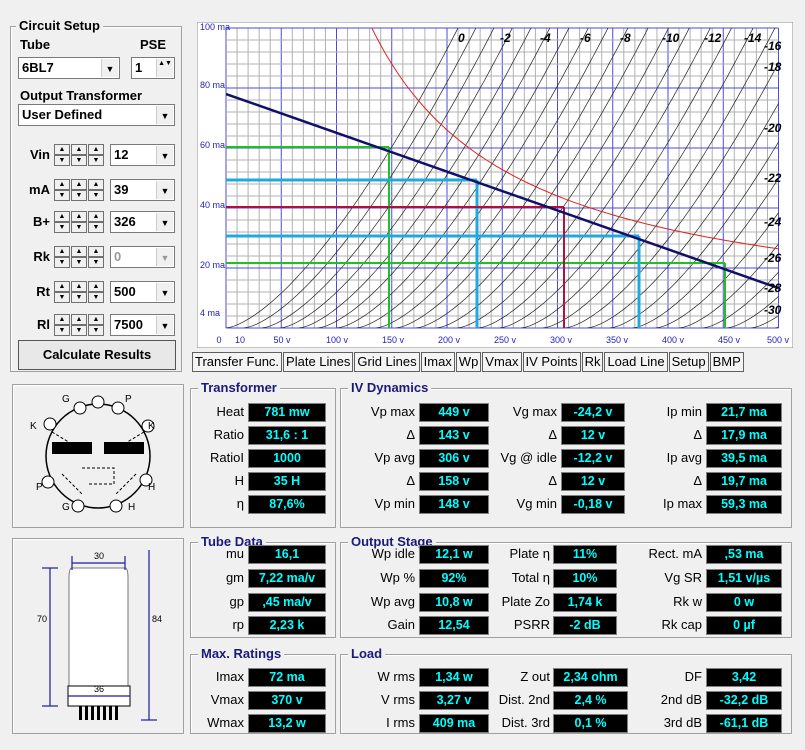 The image size is (805, 750). Describe the element at coordinates (375, 625) in the screenshot. I see `result-label: Gain` at that location.